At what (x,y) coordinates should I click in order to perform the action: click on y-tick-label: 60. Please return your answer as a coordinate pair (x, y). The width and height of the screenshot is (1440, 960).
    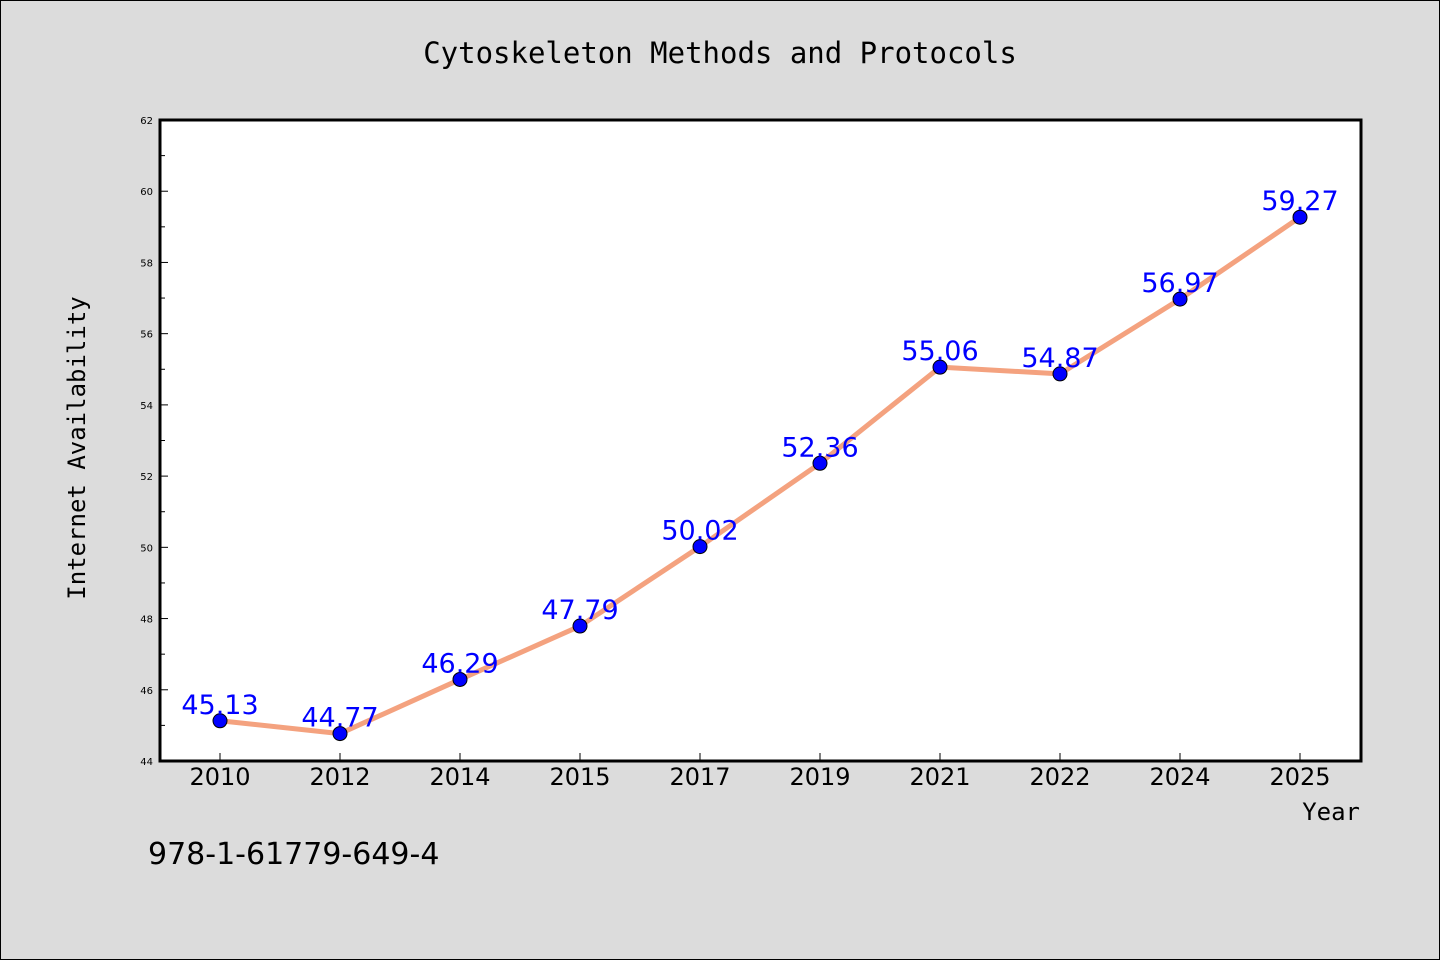
    Looking at the image, I should click on (146, 192).